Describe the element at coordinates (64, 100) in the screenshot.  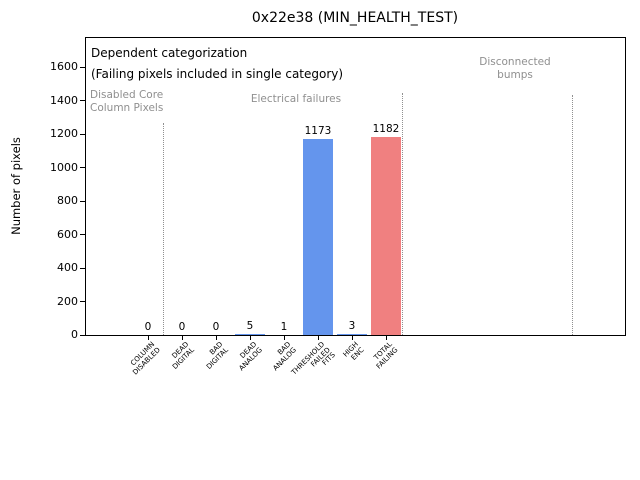
I see `y-tick-label: 1400` at that location.